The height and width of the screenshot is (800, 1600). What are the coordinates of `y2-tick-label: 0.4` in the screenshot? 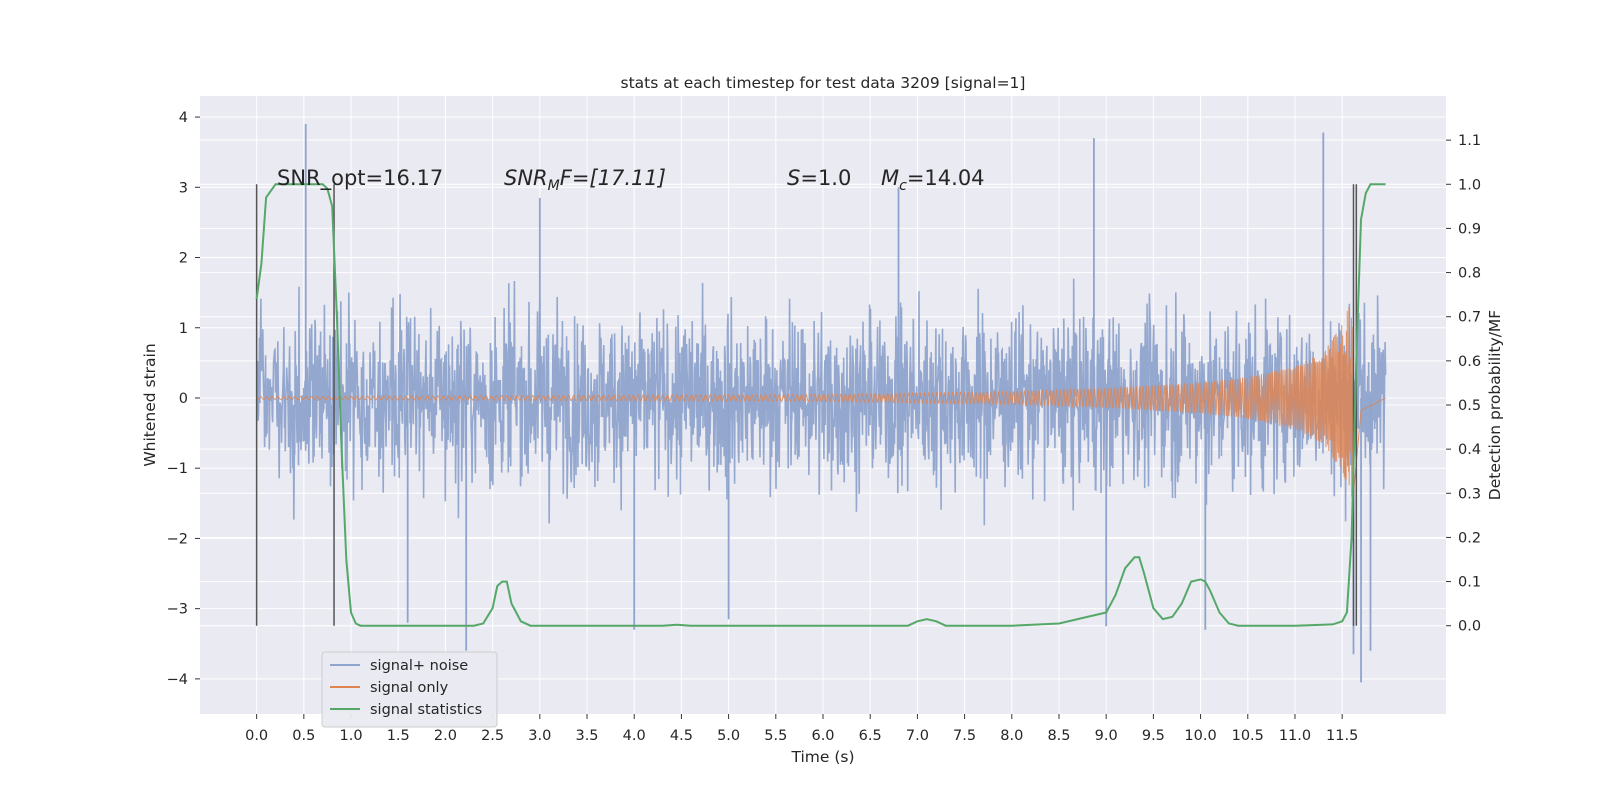 It's located at (1469, 450).